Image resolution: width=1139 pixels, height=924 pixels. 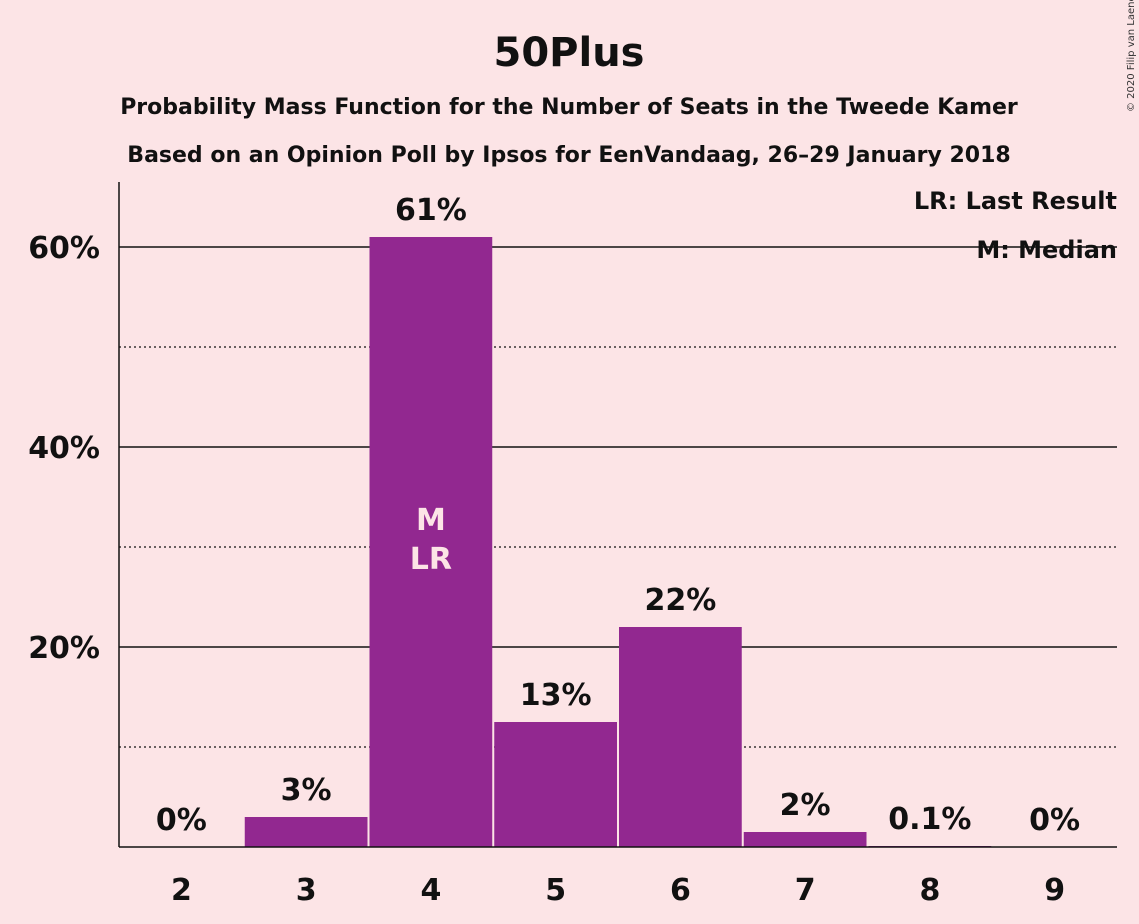 I want to click on data-label-2: 0%, so click(x=181, y=820).